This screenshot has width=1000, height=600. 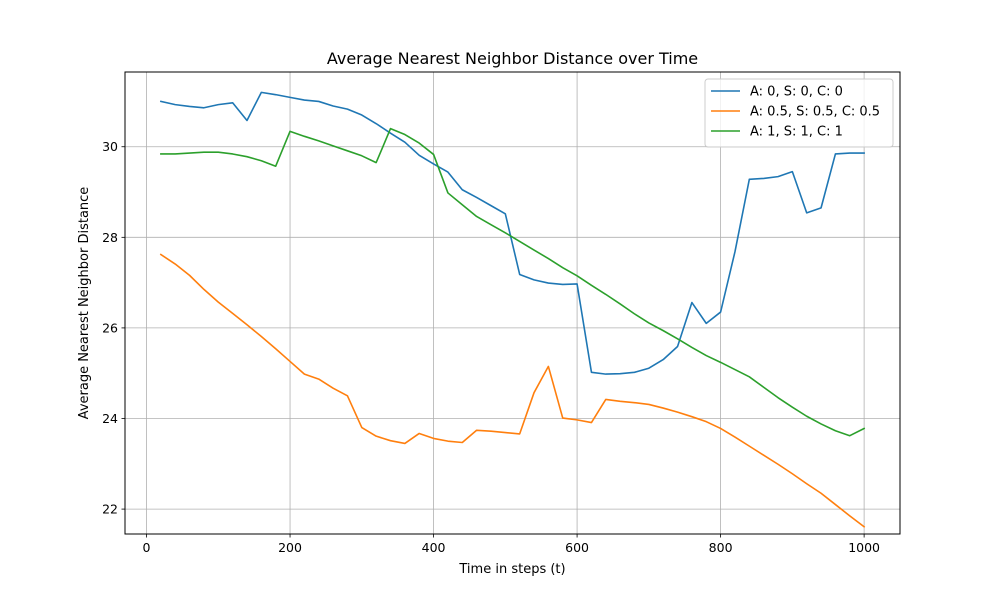 I want to click on y-tick-label: 22, so click(x=110, y=509).